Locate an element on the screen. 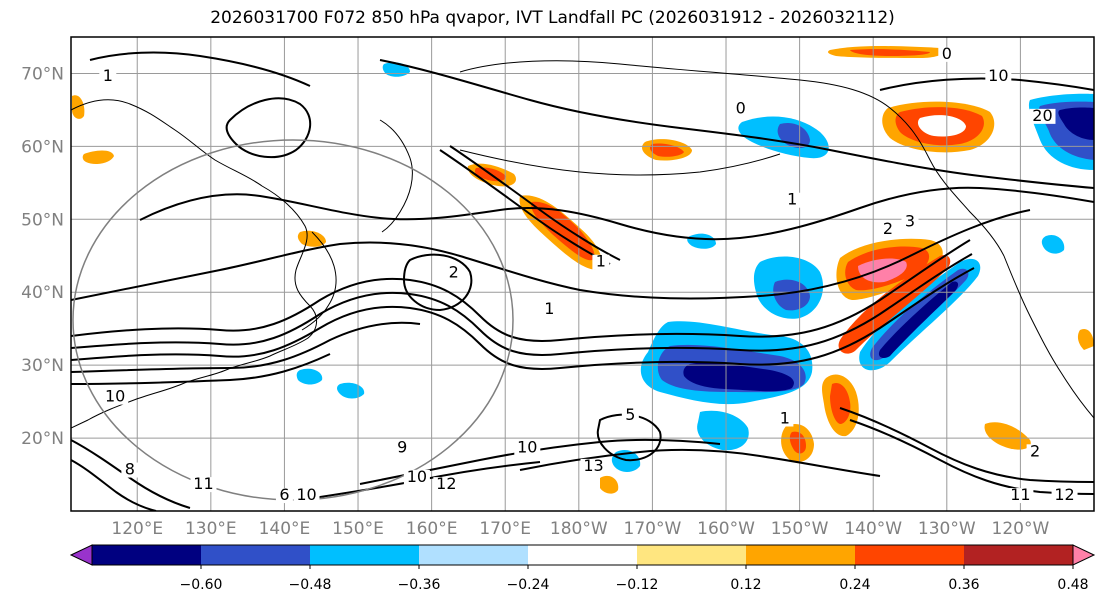  contour-label: 20 is located at coordinates (1042, 115).